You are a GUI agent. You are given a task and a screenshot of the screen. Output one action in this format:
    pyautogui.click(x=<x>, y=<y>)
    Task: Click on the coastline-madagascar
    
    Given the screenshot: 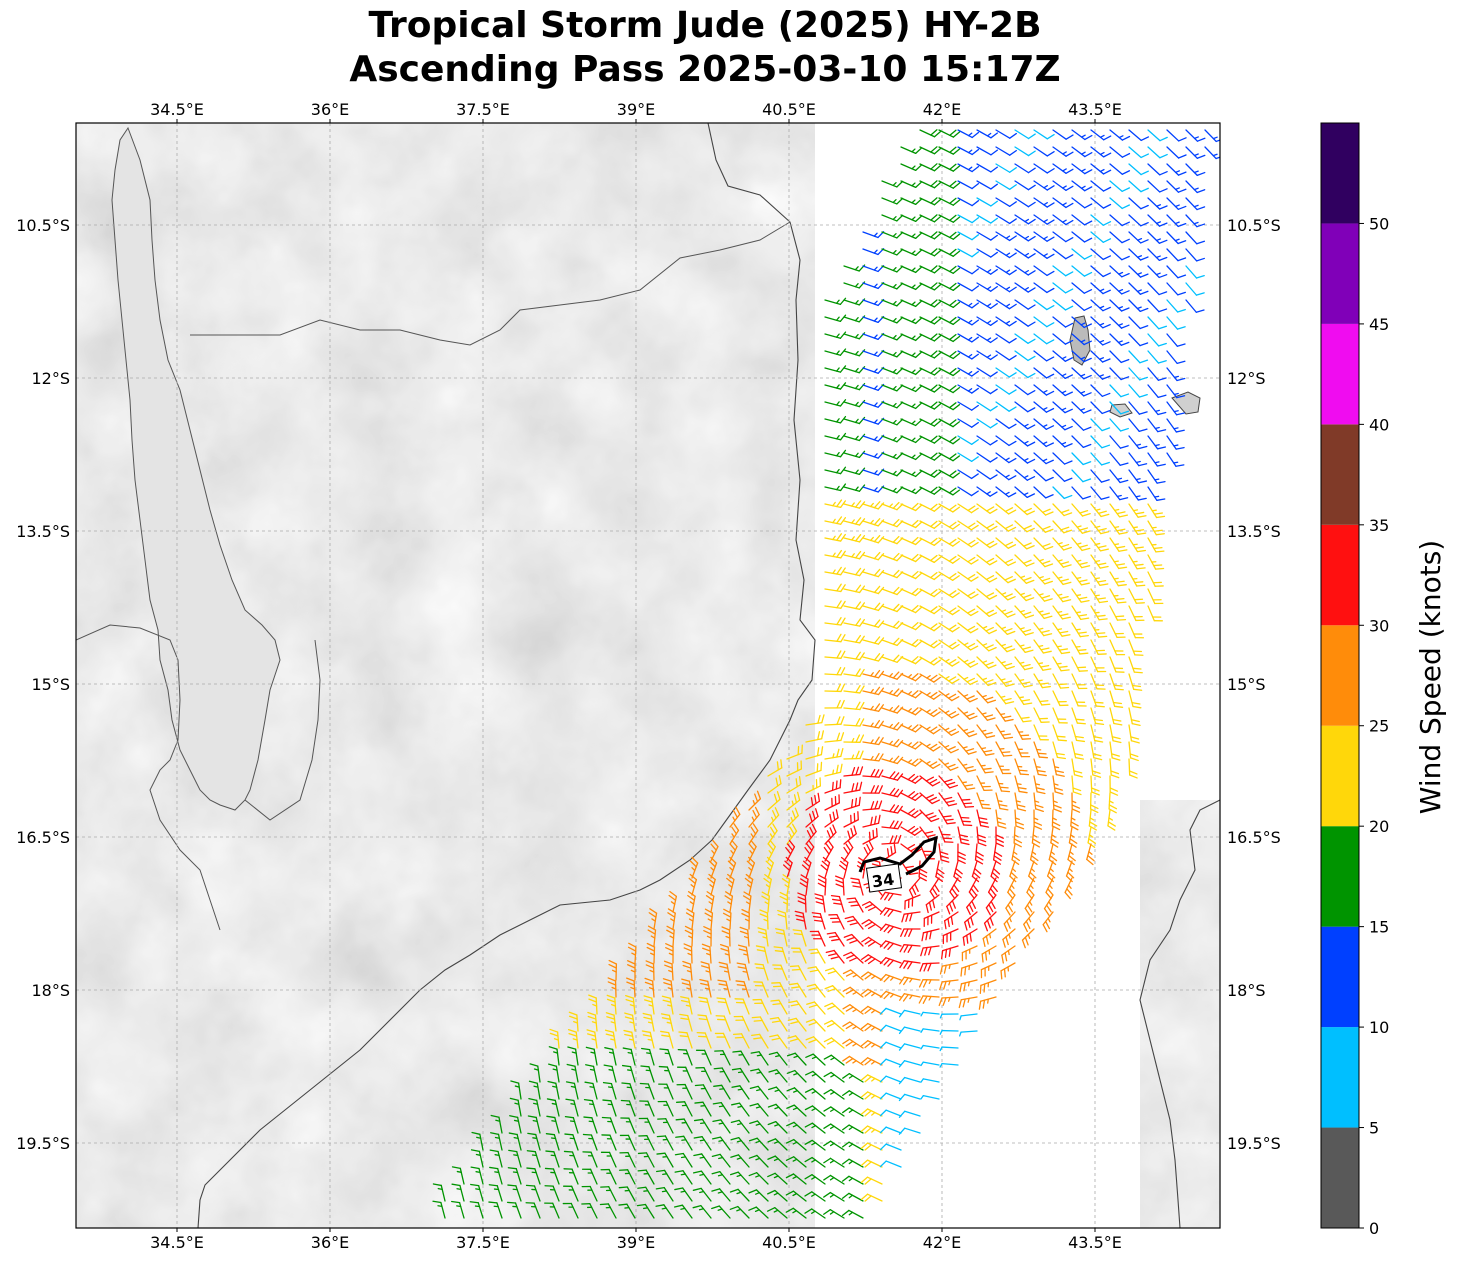 What is the action you would take?
    pyautogui.click(x=1179, y=1013)
    